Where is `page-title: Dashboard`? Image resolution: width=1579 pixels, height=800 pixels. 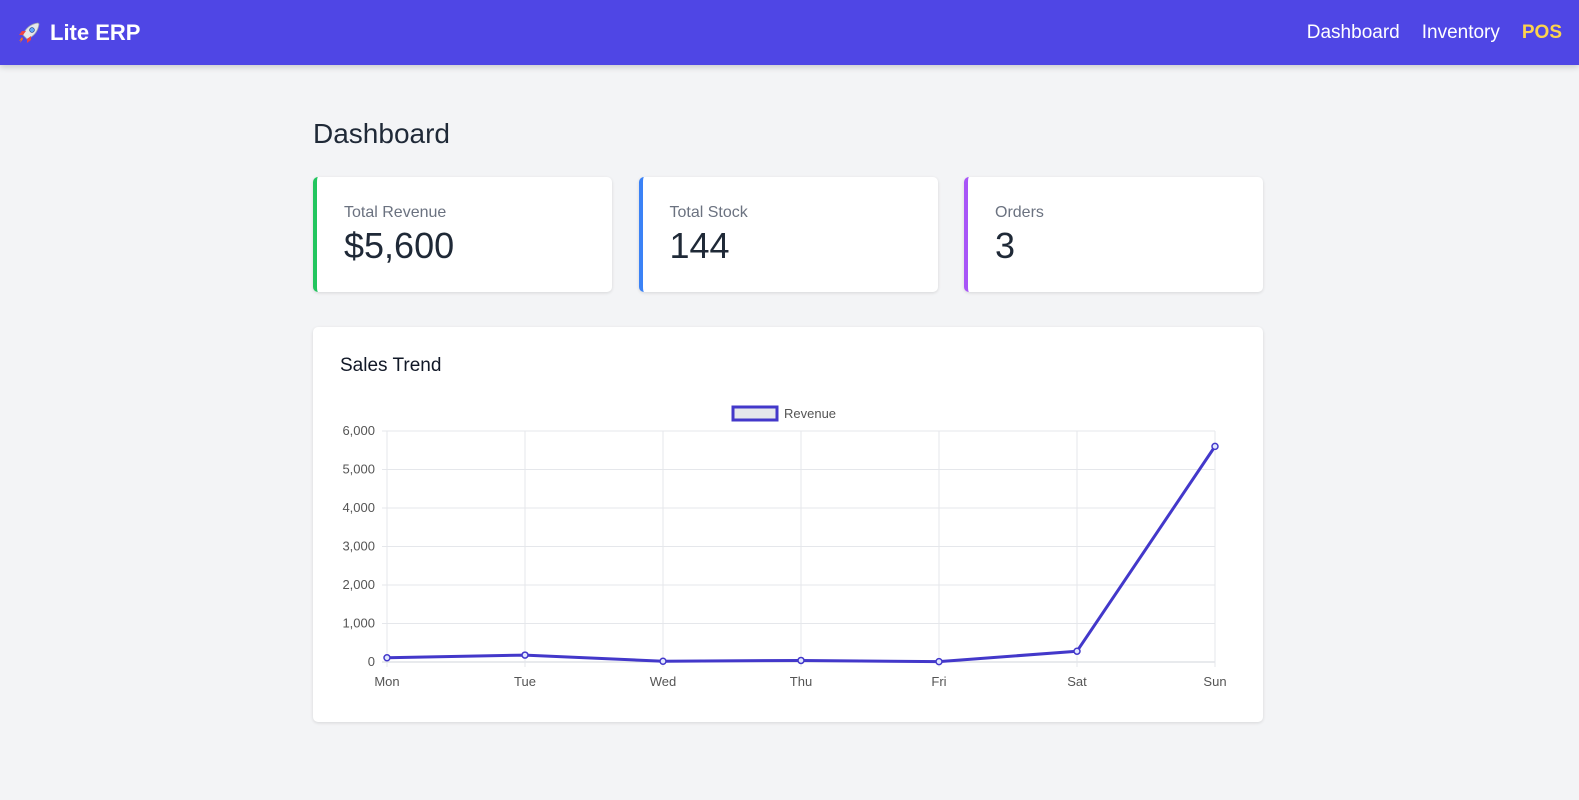
page-title: Dashboard is located at coordinates (381, 133).